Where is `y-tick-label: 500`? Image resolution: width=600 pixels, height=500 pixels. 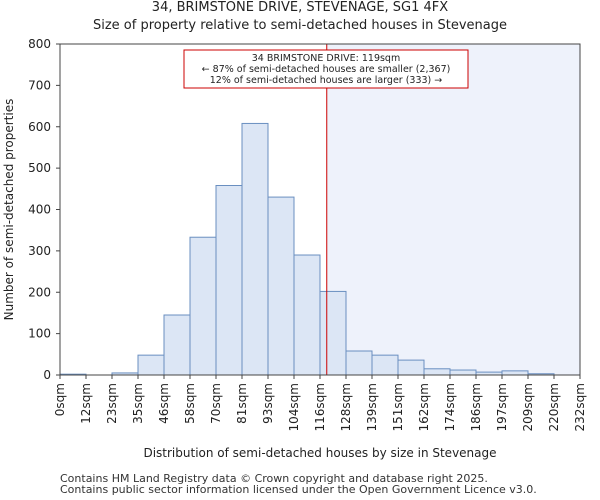 y-tick-label: 500 is located at coordinates (39, 168).